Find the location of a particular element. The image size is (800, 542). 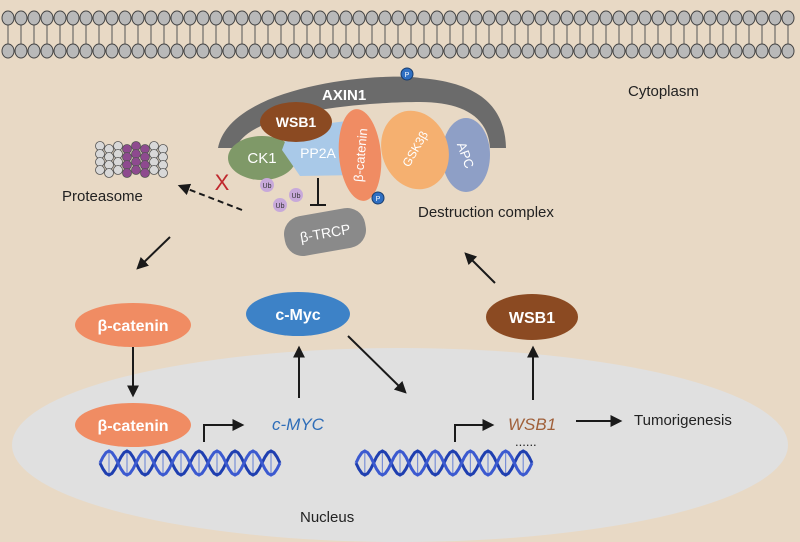

phospho-beta-catenin-icon is located at coordinates (378, 198).